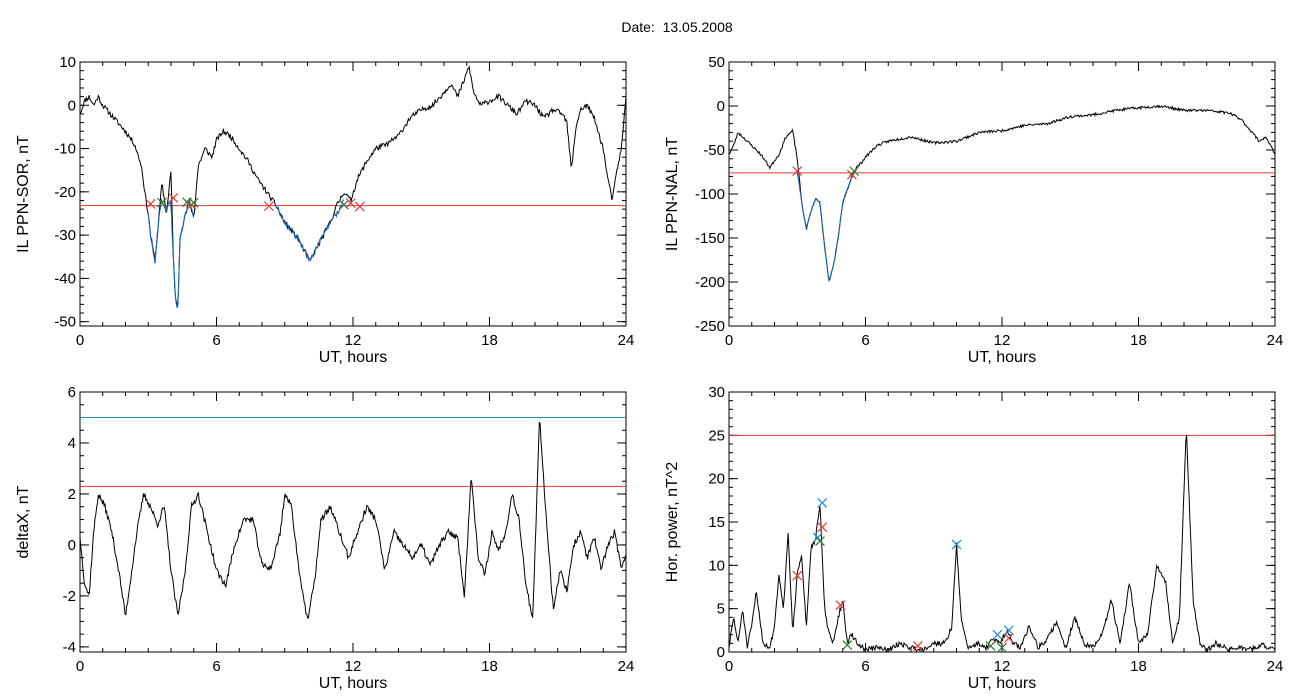 The width and height of the screenshot is (1300, 700). I want to click on y-tick-label: -150, so click(710, 238).